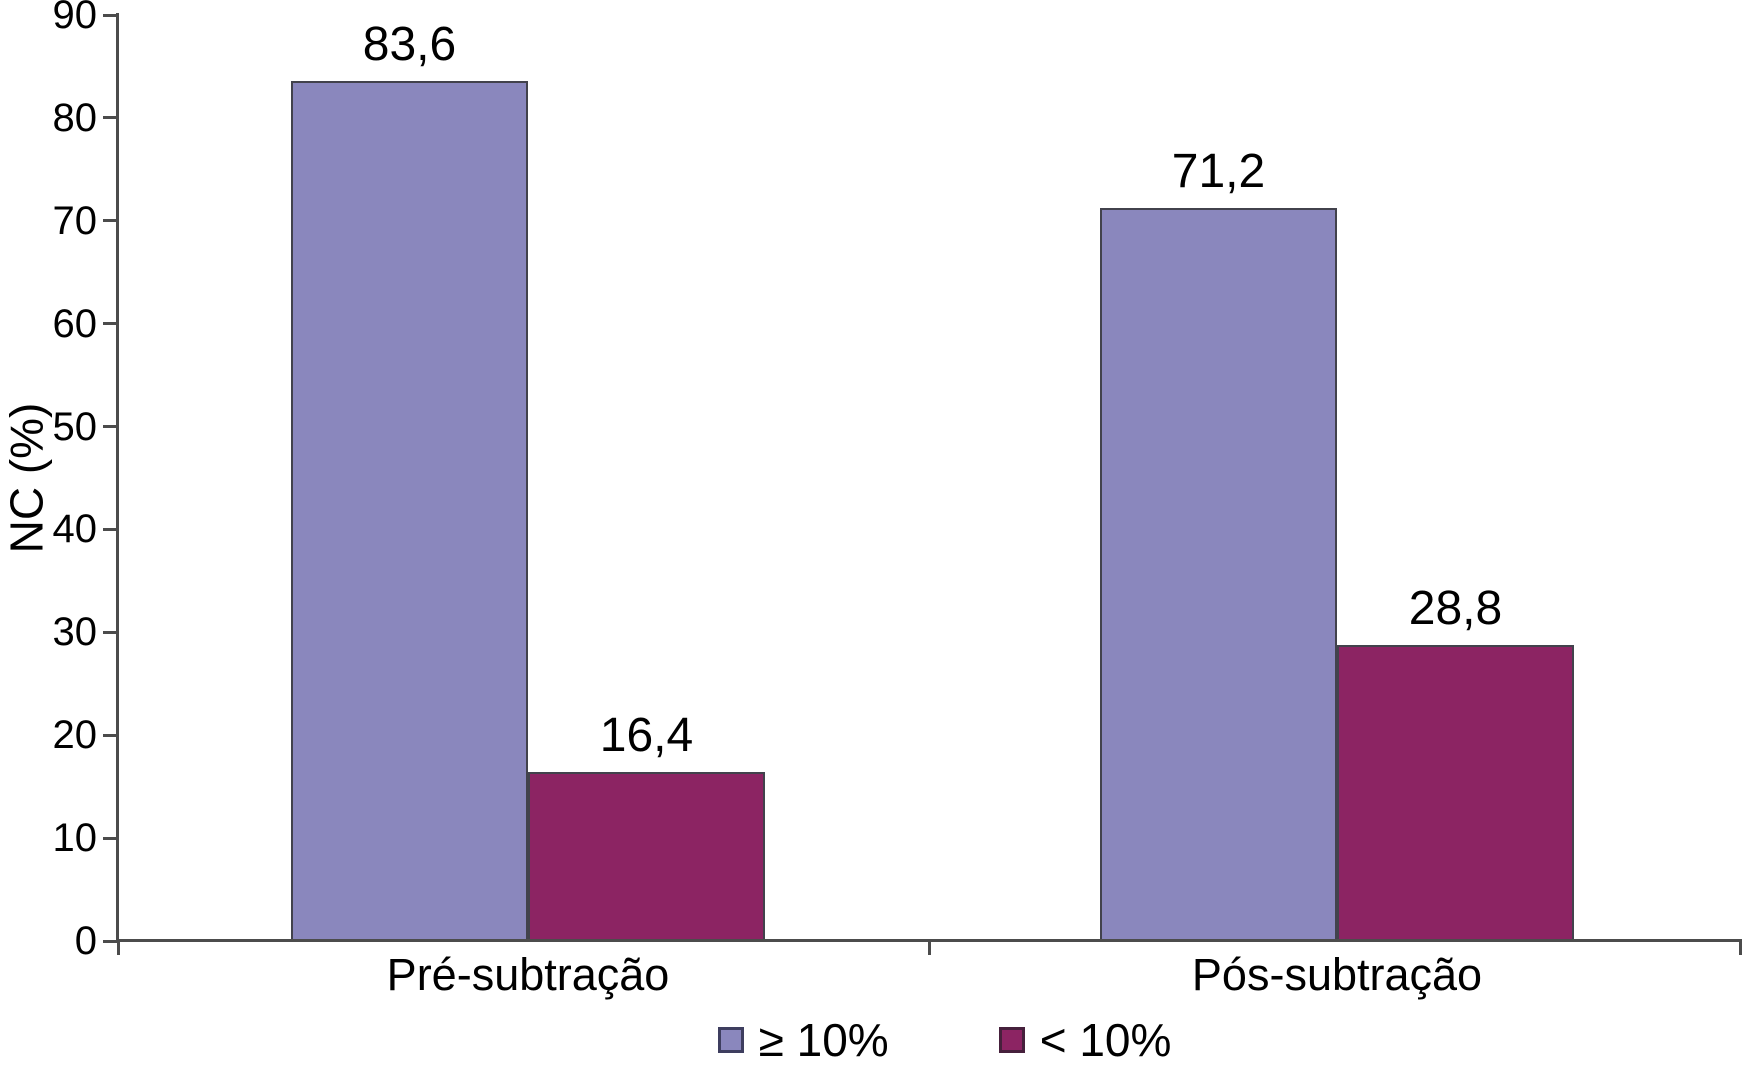  I want to click on legend-label-lt10: < 10%, so click(1105, 1040).